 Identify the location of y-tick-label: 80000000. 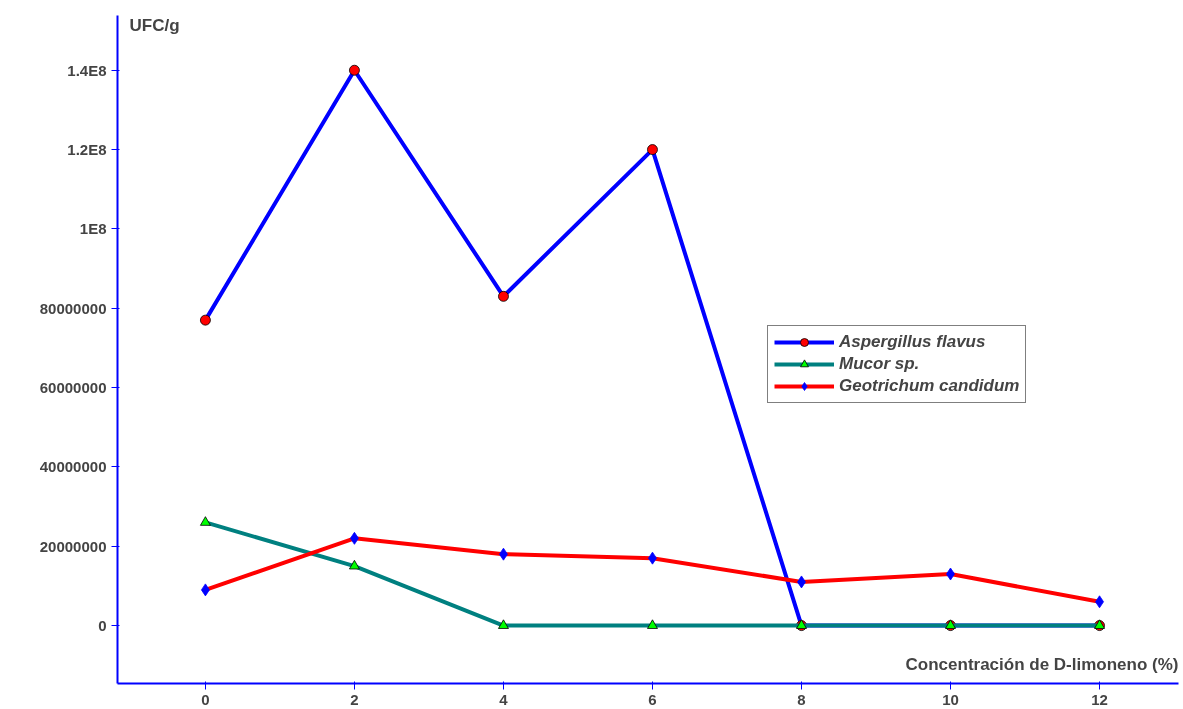
(73, 308).